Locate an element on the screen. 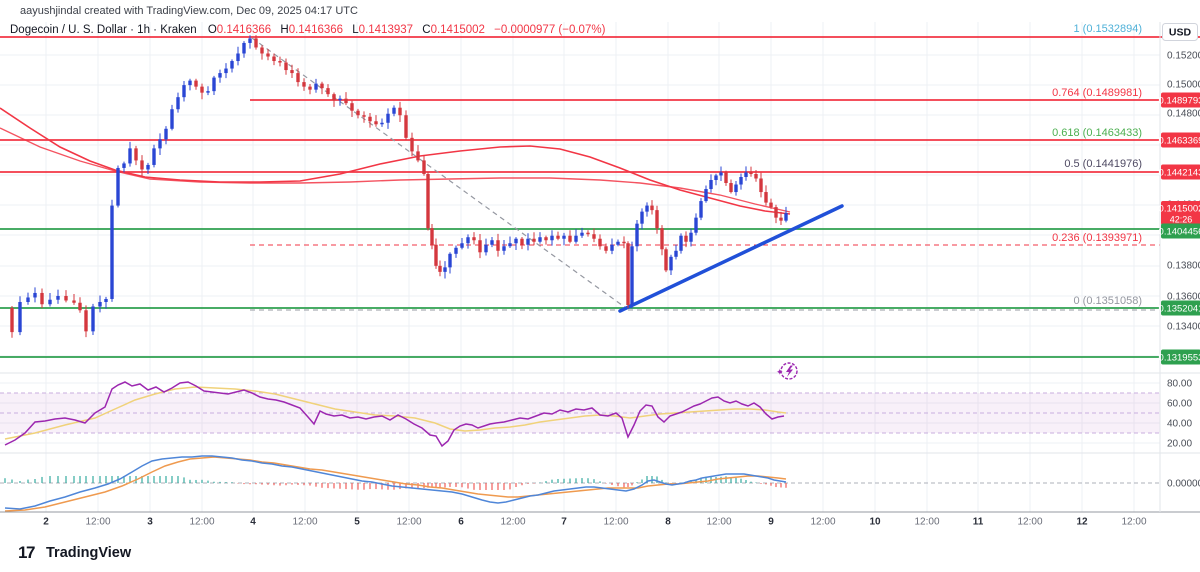 The height and width of the screenshot is (572, 1200). price-axis-label: 0.1480000 is located at coordinates (1183, 114).